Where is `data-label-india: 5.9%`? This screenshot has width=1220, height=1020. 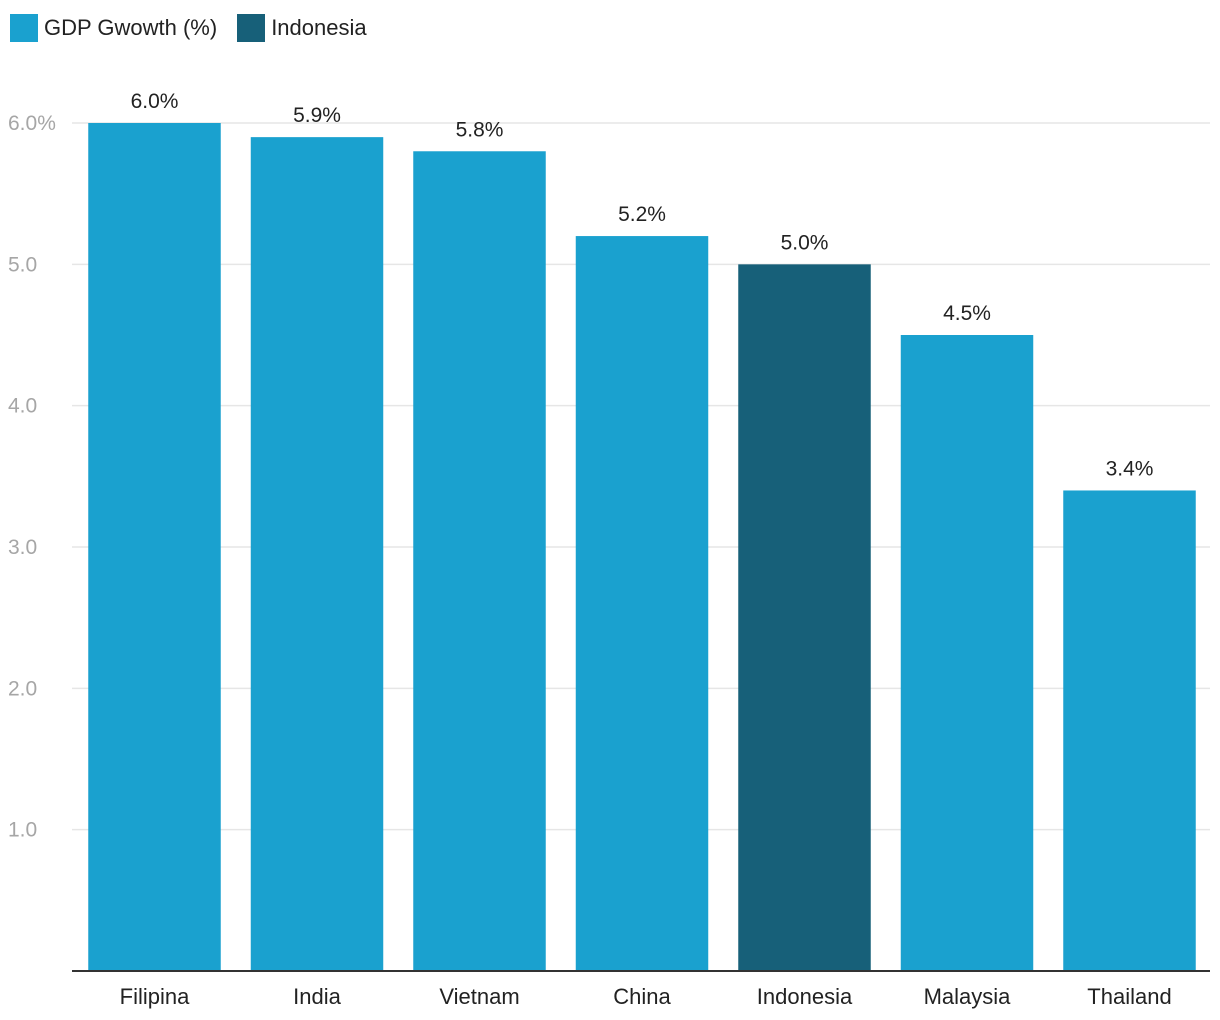
data-label-india: 5.9% is located at coordinates (317, 115).